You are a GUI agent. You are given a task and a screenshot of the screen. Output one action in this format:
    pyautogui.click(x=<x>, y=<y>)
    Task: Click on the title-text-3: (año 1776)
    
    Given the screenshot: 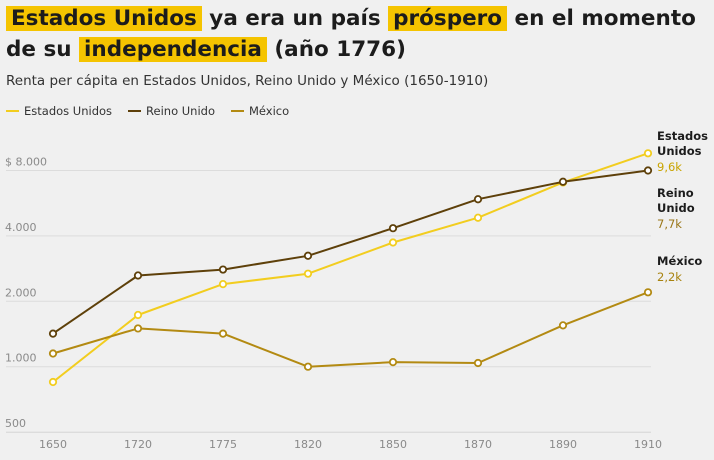 What is the action you would take?
    pyautogui.click(x=336, y=49)
    